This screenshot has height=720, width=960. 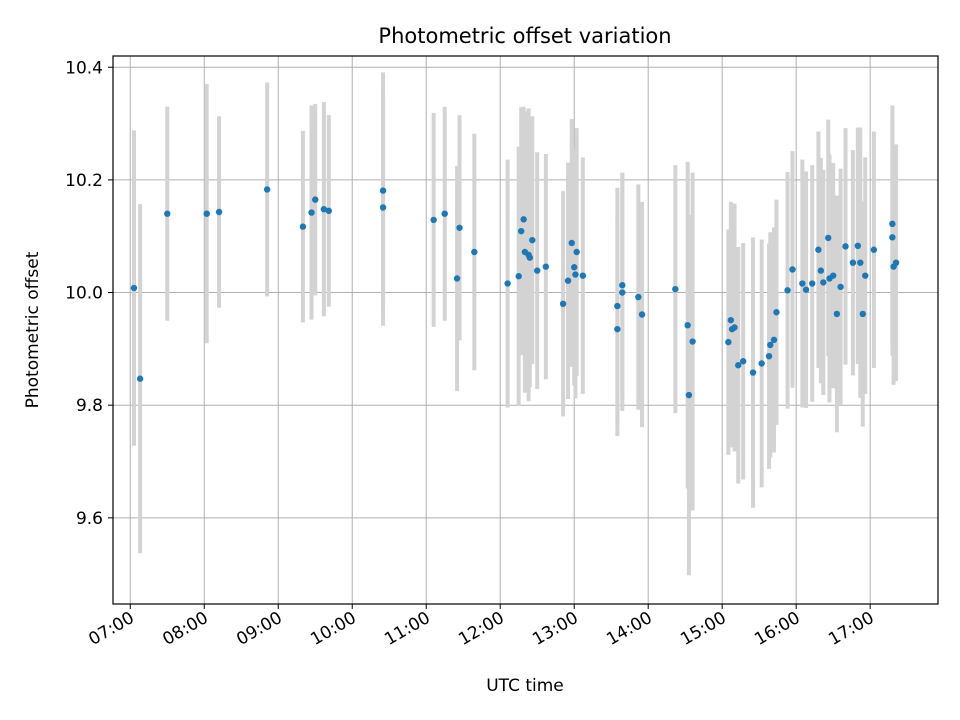 What do you see at coordinates (84, 181) in the screenshot?
I see `y-tick-label: 10.2` at bounding box center [84, 181].